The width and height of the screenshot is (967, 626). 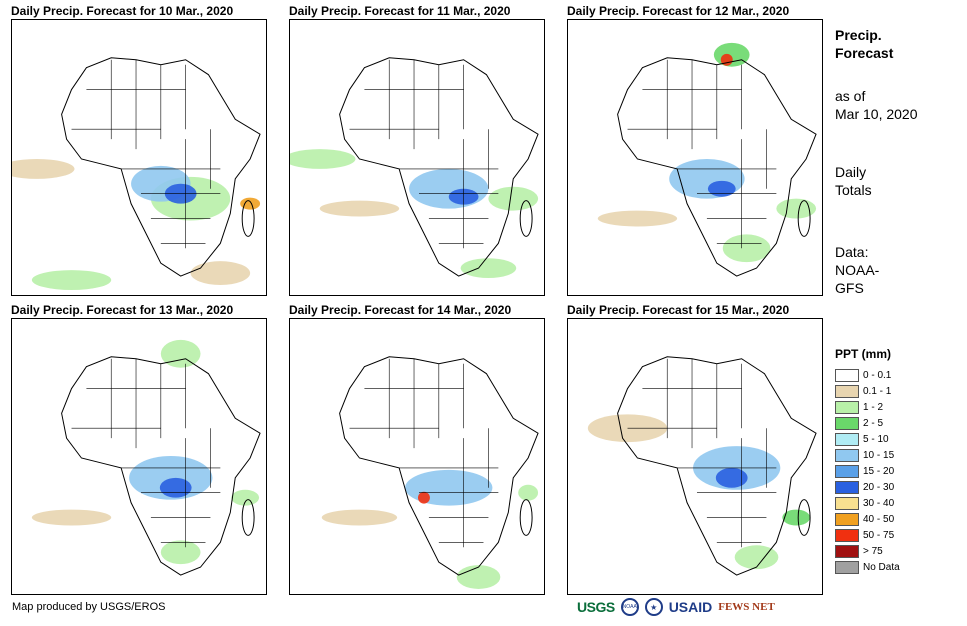 I want to click on legend-label: 10 - 15, so click(x=878, y=455).